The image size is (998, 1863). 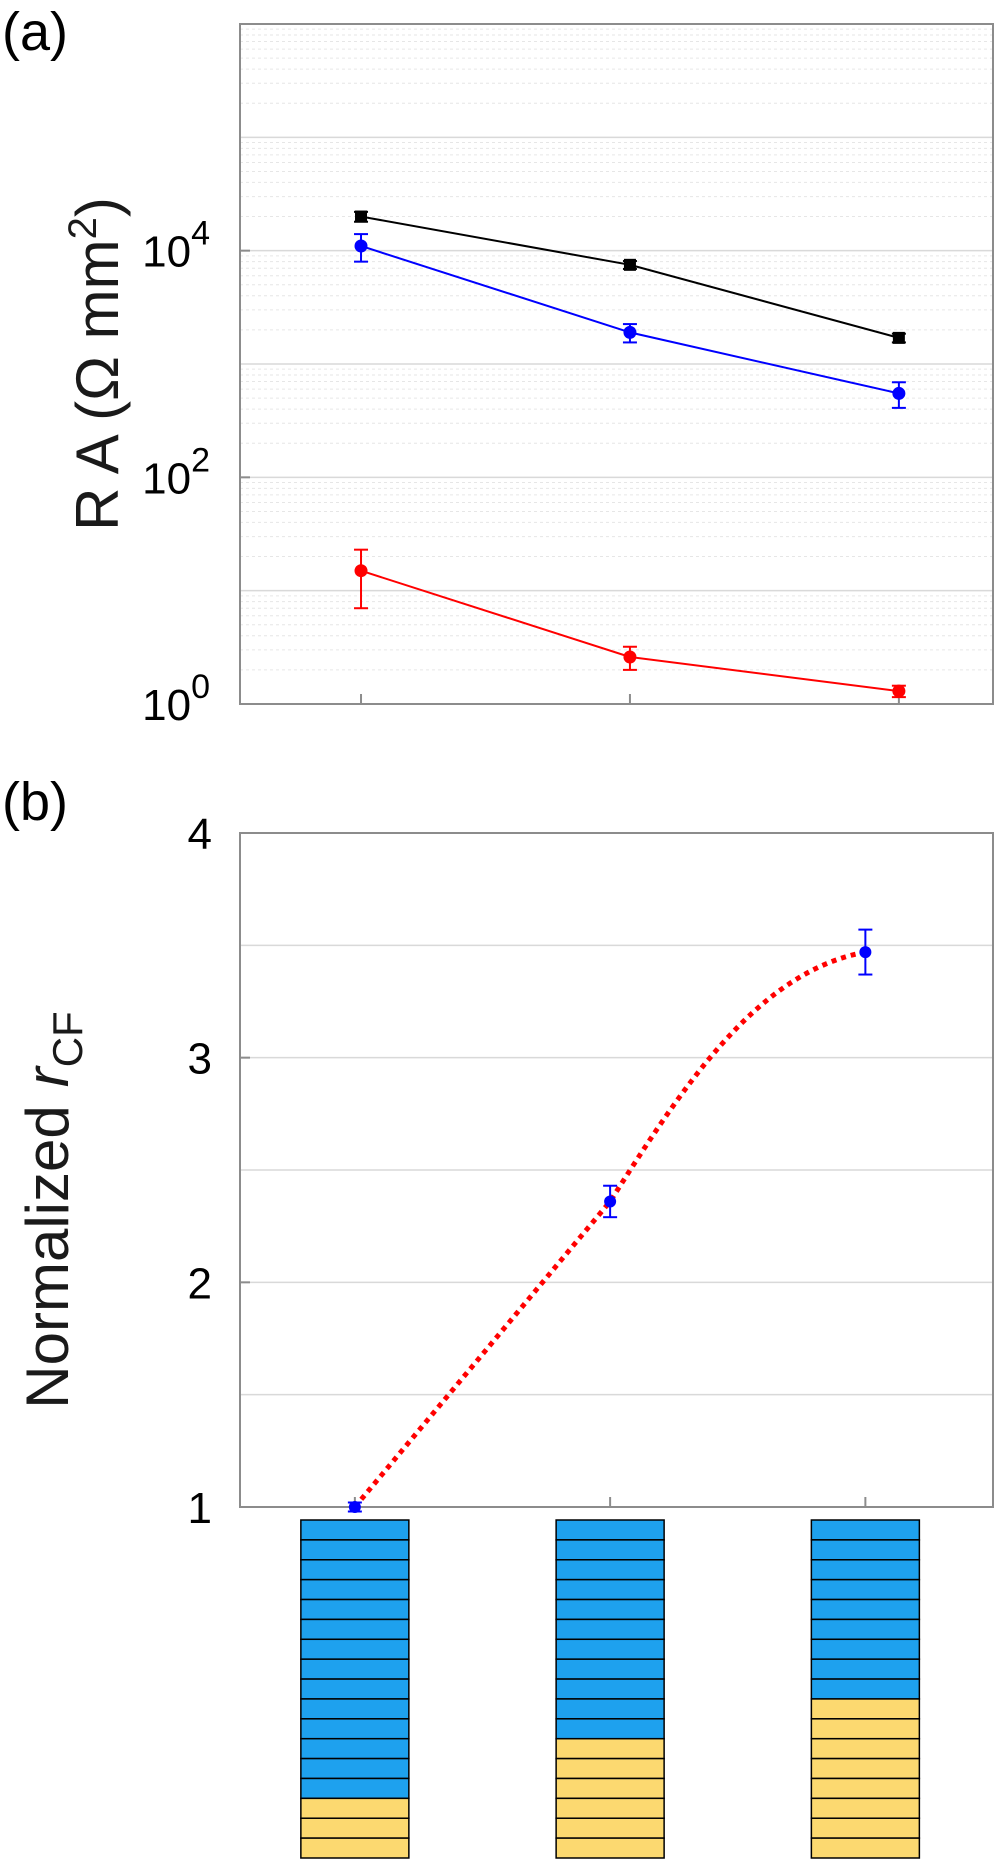 I want to click on panel-a-ylabel: R A (Ω mm2), so click(x=96, y=364).